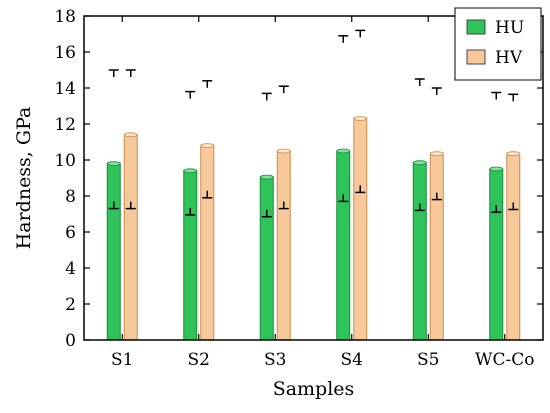  Describe the element at coordinates (65, 89) in the screenshot. I see `y-tick-label: 14` at that location.